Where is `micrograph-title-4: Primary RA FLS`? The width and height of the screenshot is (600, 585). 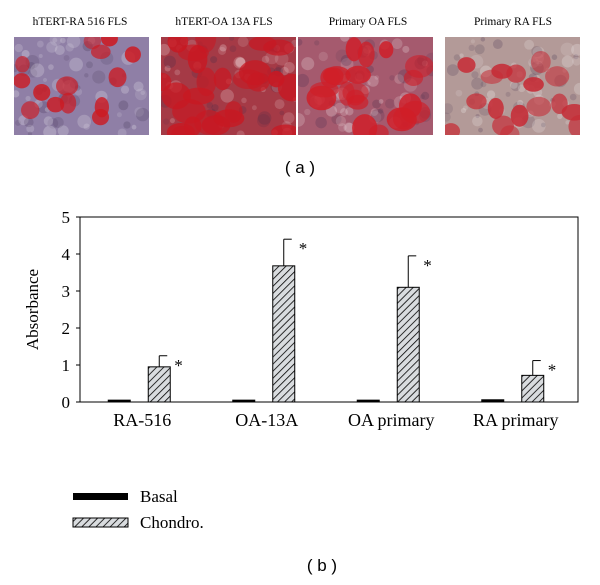 micrograph-title-4: Primary RA FLS is located at coordinates (513, 22).